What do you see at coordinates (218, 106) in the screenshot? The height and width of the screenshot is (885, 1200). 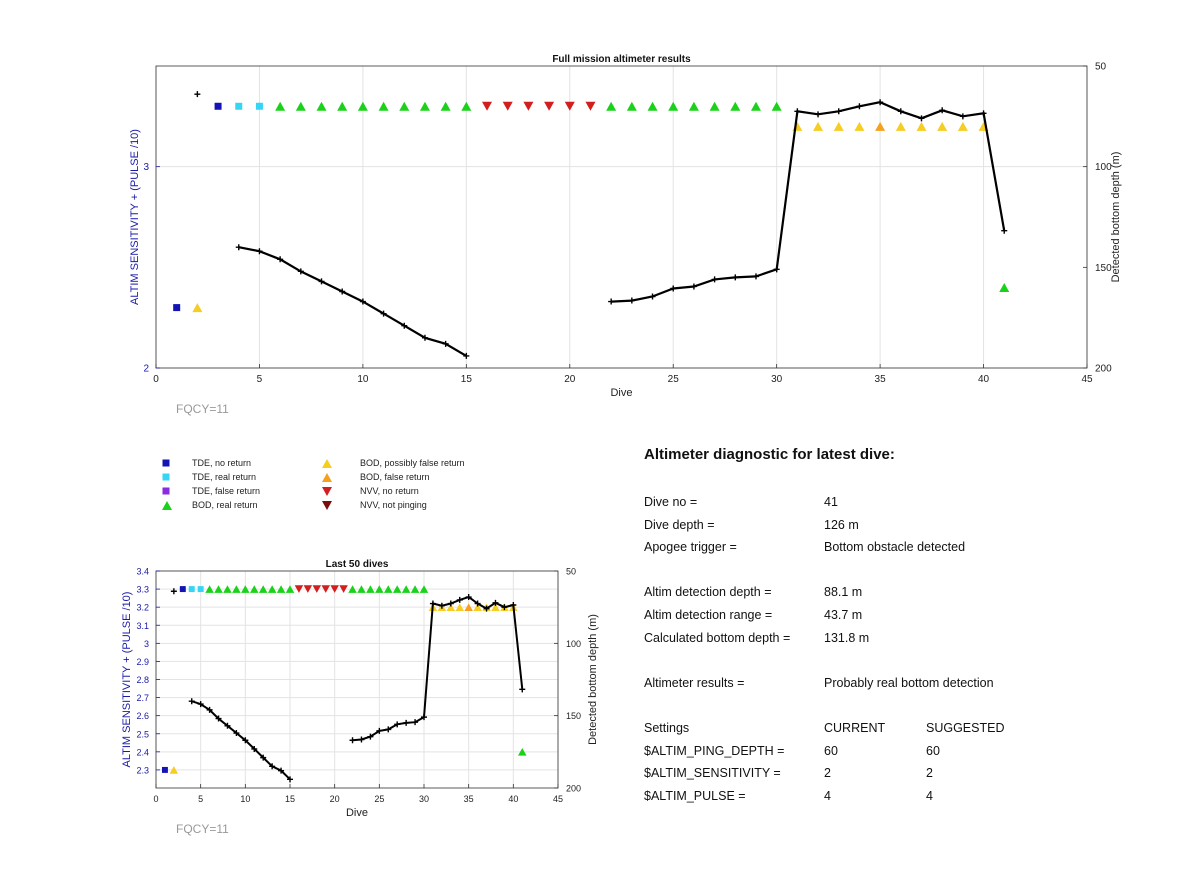 I see `marker-tde-no-return` at bounding box center [218, 106].